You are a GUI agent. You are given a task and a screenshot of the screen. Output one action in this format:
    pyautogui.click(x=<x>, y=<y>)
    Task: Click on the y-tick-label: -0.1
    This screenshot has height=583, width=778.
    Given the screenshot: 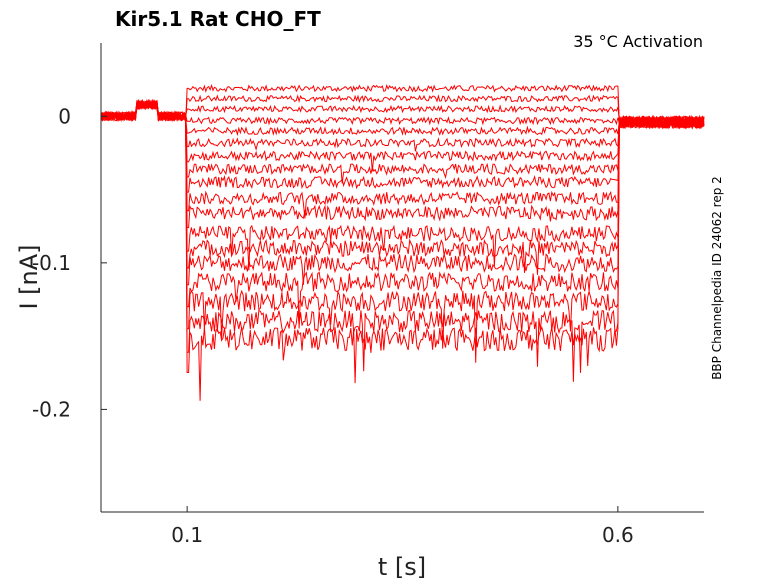 What is the action you would take?
    pyautogui.click(x=51, y=263)
    